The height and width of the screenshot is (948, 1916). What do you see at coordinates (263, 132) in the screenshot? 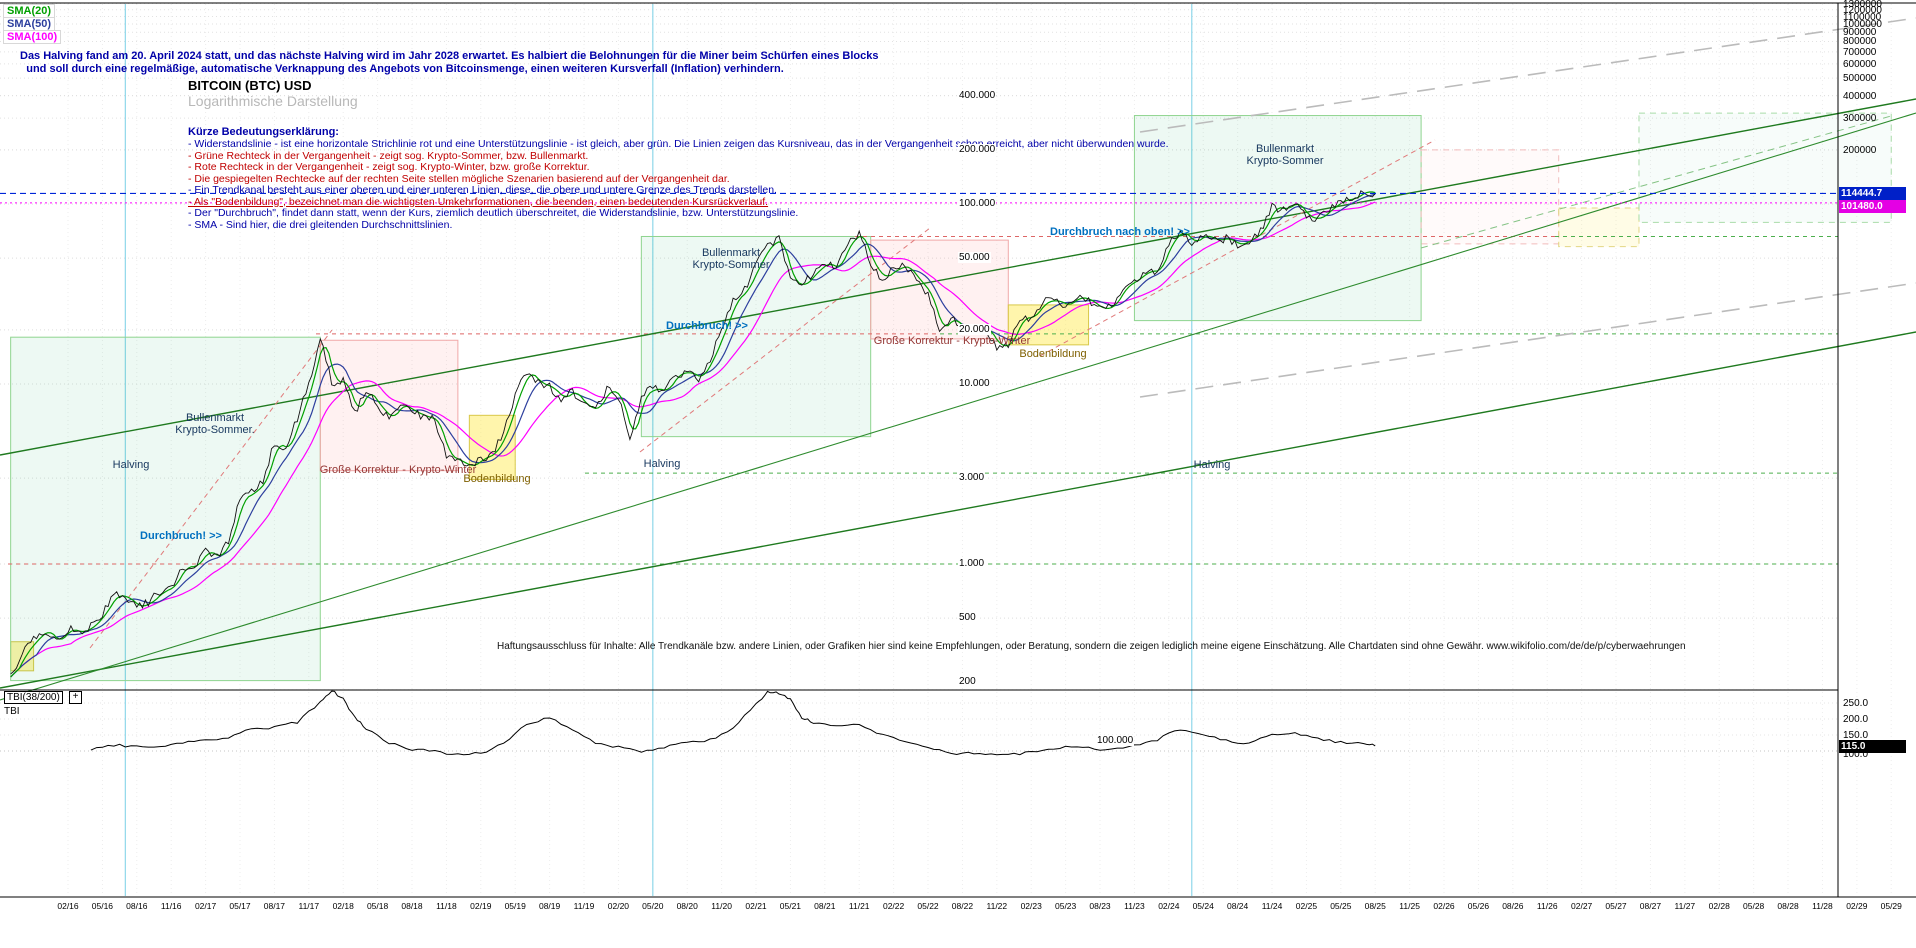
I see `explanation-heading: Kürze Bedeutungserklärung:` at bounding box center [263, 132].